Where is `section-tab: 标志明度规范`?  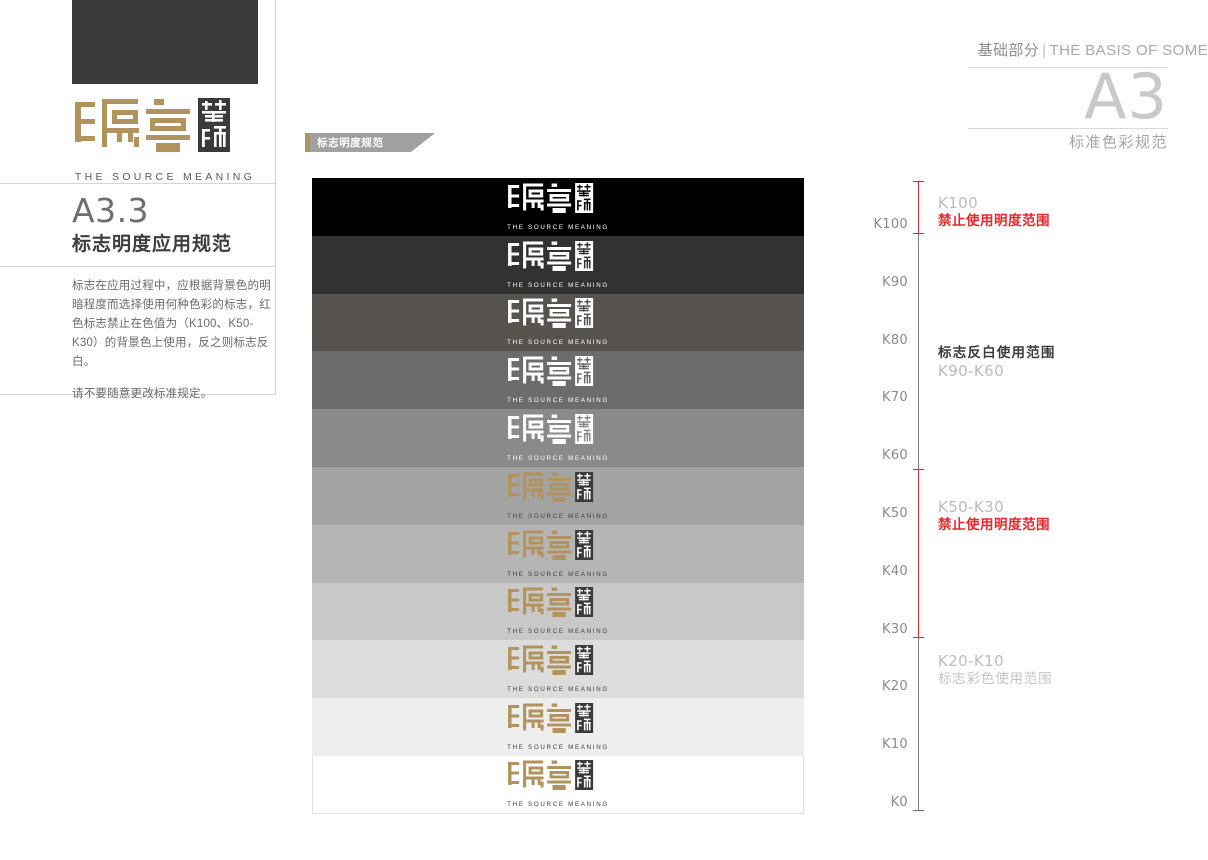
section-tab: 标志明度规范 is located at coordinates (358, 142).